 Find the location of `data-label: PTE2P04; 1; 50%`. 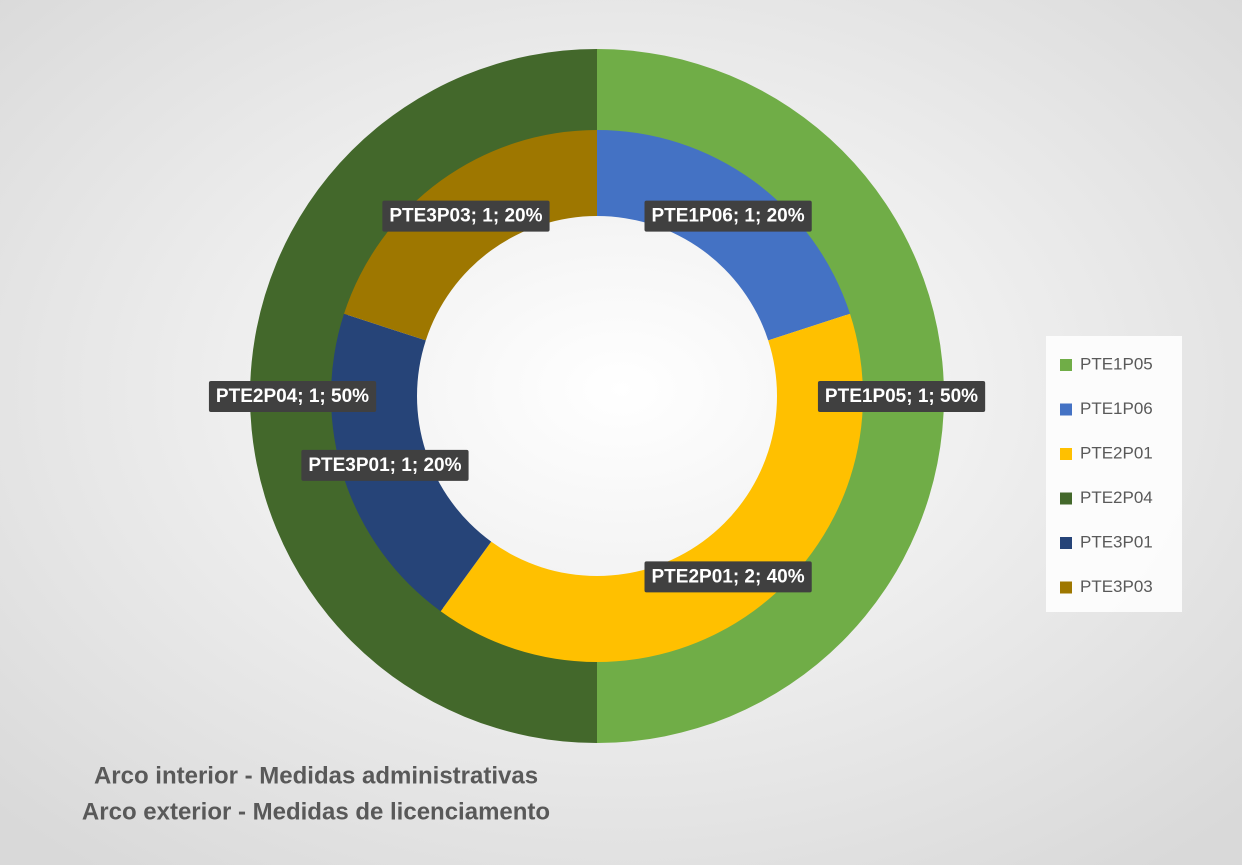

data-label: PTE2P04; 1; 50% is located at coordinates (292, 396).